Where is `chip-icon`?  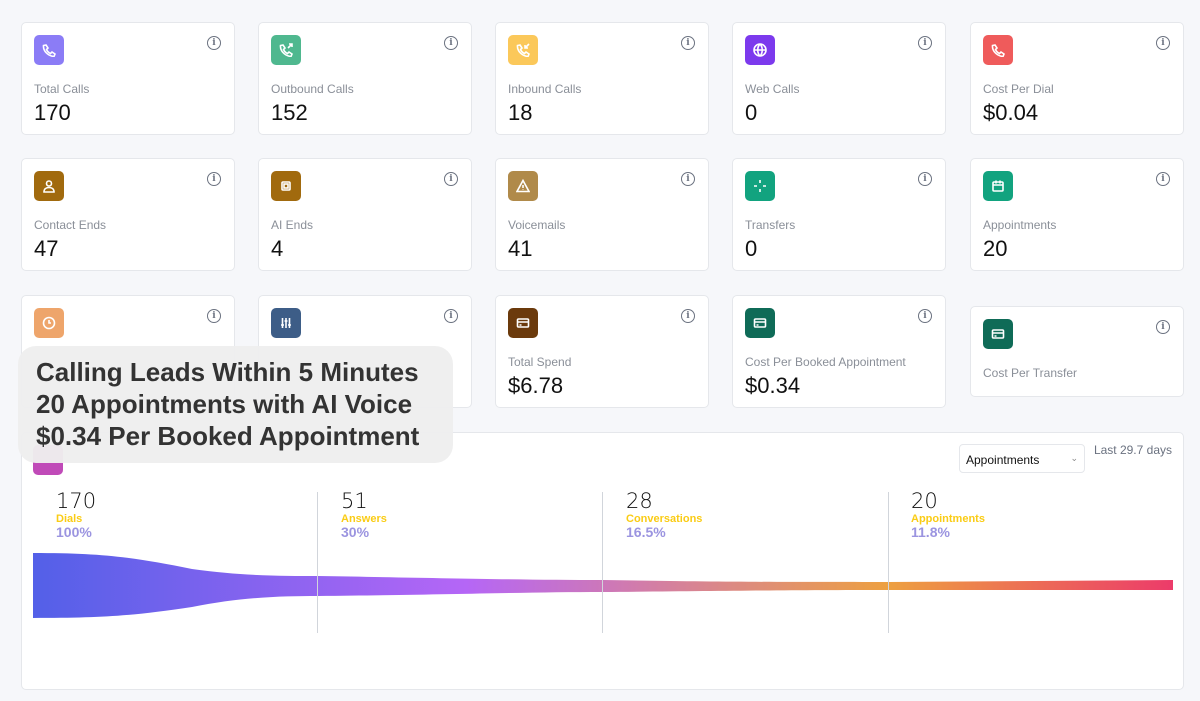
chip-icon is located at coordinates (286, 186).